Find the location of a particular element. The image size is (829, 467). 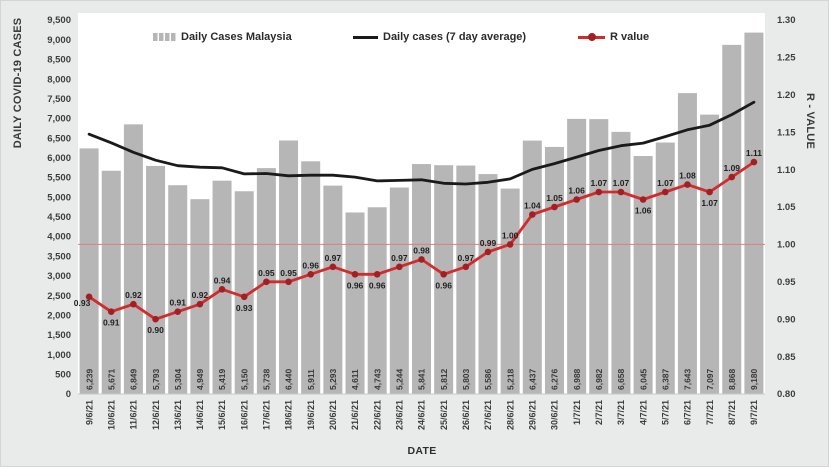

seven-day-average-line is located at coordinates (421, 143).